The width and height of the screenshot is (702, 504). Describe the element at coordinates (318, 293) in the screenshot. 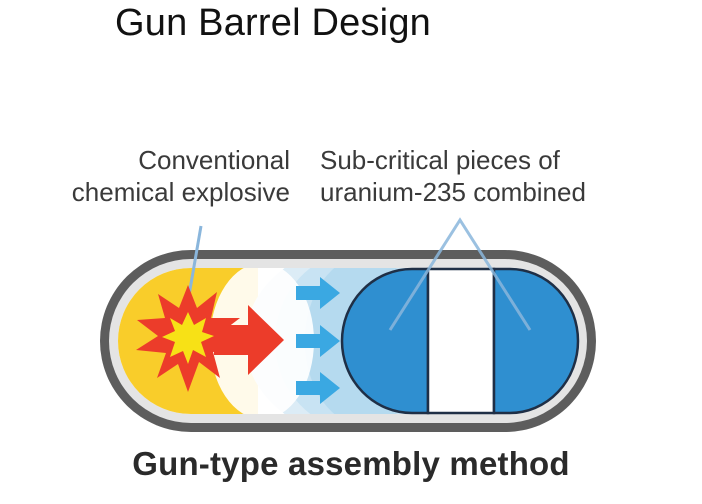

I see `shockwave-arrow-top` at that location.